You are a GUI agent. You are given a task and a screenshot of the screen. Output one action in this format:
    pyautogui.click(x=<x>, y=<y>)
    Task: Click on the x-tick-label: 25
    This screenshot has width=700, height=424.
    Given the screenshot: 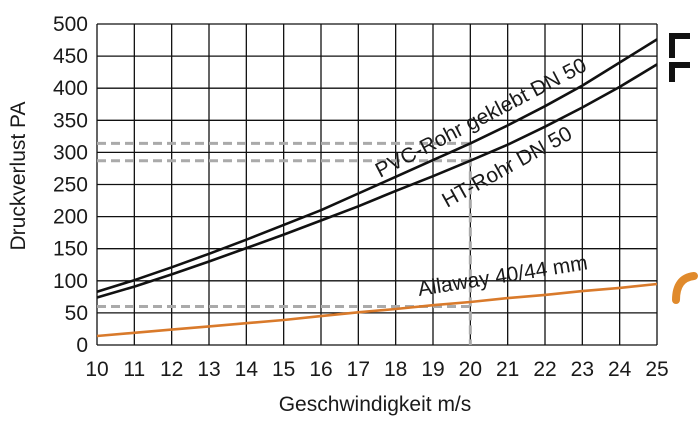 What is the action you would take?
    pyautogui.click(x=656, y=369)
    